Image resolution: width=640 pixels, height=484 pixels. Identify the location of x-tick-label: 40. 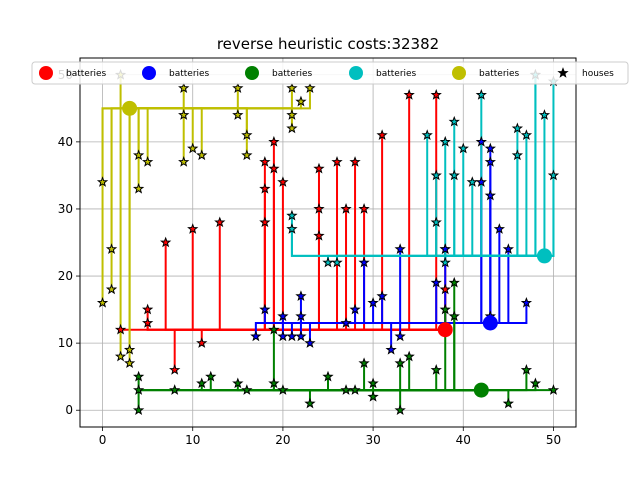
(463, 440).